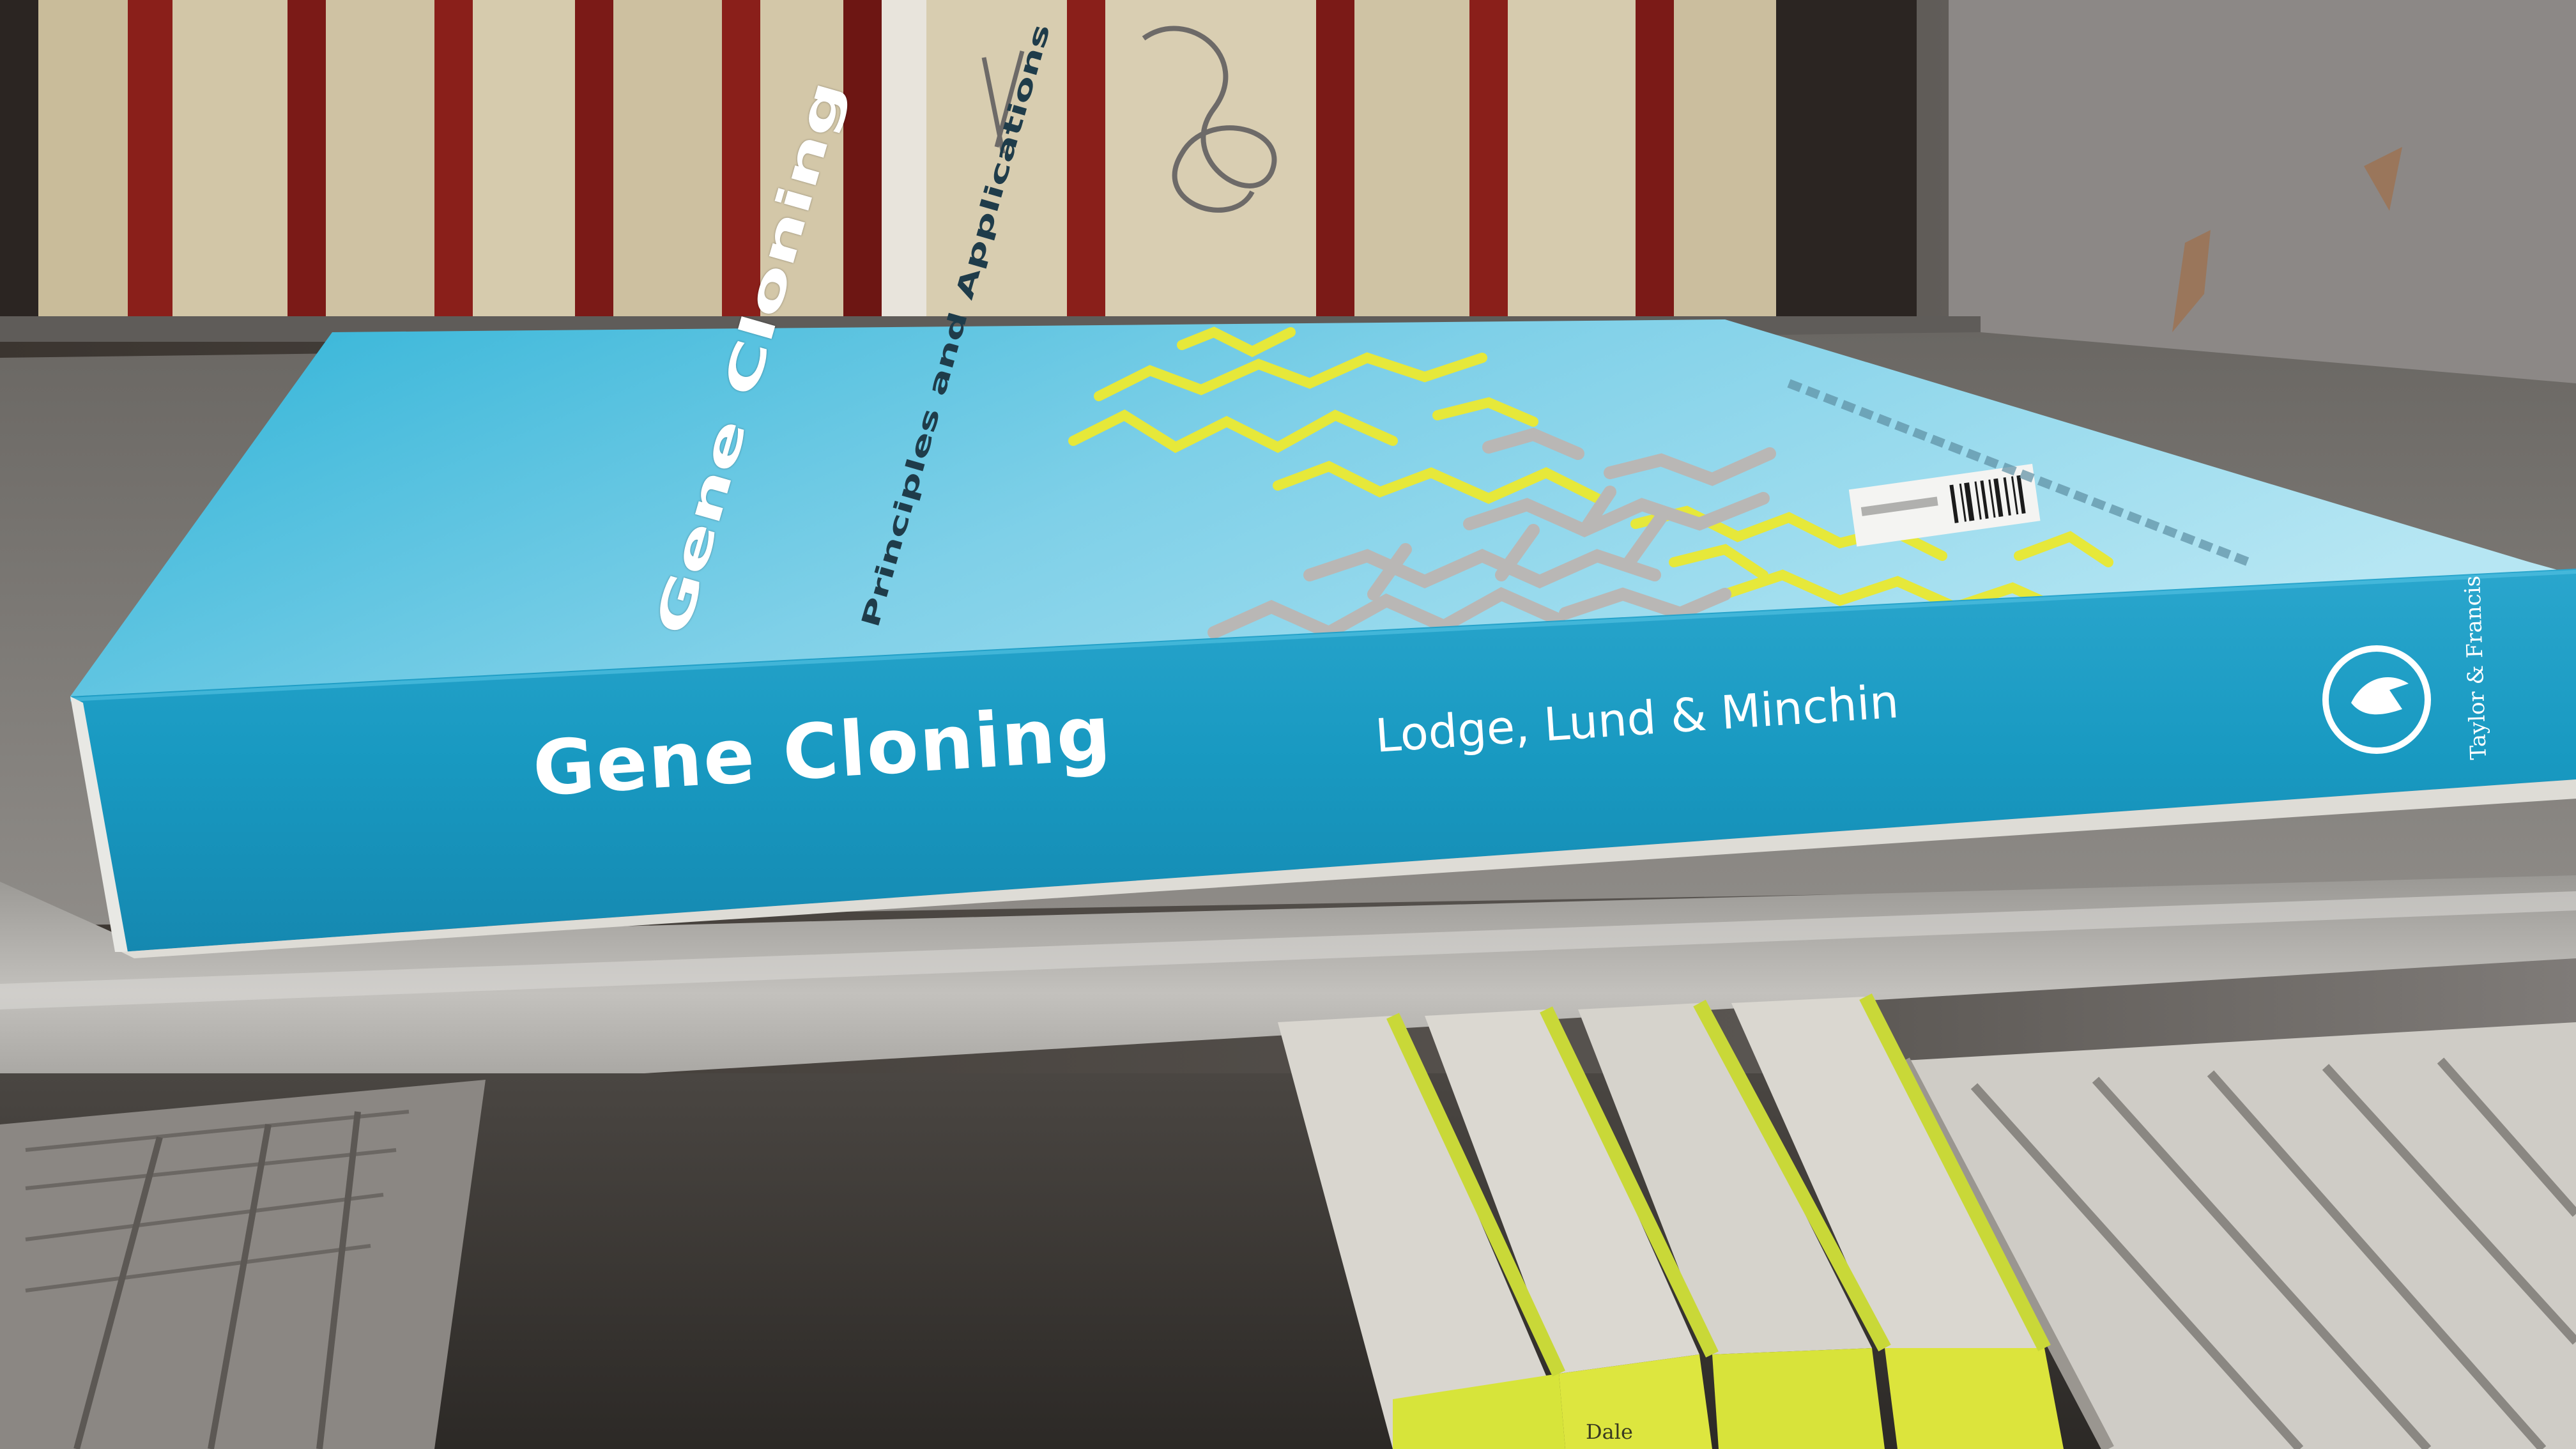  Describe the element at coordinates (2287, 239) in the screenshot. I see `rust-stain` at that location.